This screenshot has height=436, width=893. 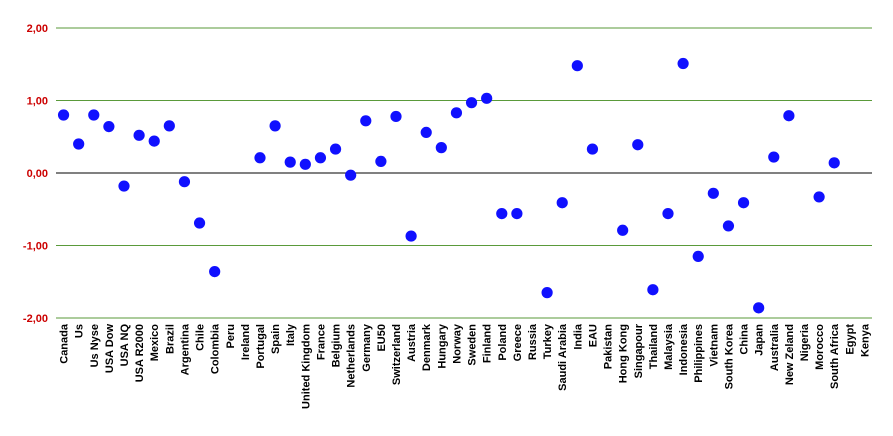 What do you see at coordinates (835, 356) in the screenshot?
I see `x-tick-label: South Africa` at bounding box center [835, 356].